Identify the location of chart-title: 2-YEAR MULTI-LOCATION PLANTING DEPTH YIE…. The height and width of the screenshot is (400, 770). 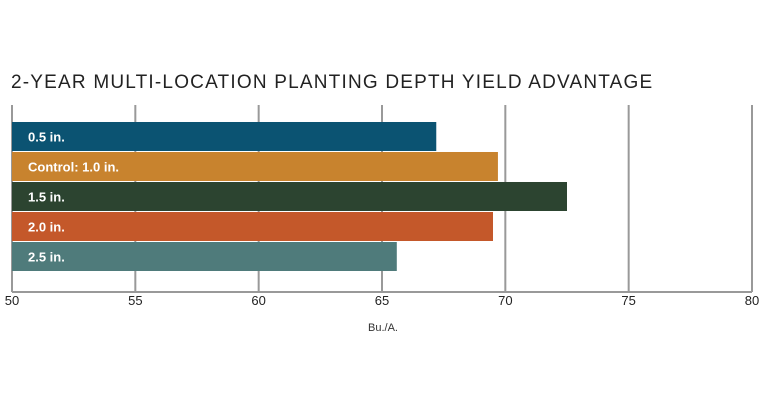
(332, 82).